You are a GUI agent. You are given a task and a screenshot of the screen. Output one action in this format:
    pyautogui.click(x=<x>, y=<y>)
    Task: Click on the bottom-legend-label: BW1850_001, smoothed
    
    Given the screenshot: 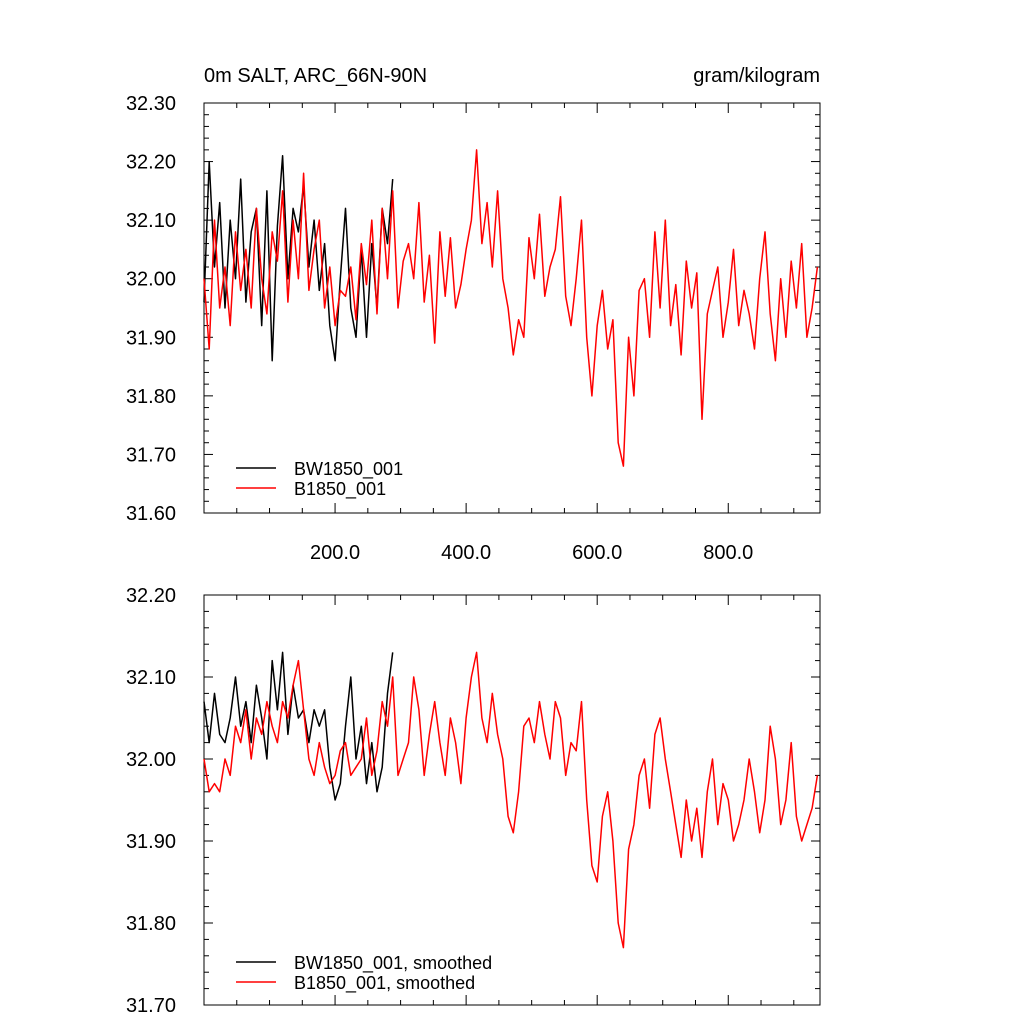 What is the action you would take?
    pyautogui.click(x=393, y=963)
    